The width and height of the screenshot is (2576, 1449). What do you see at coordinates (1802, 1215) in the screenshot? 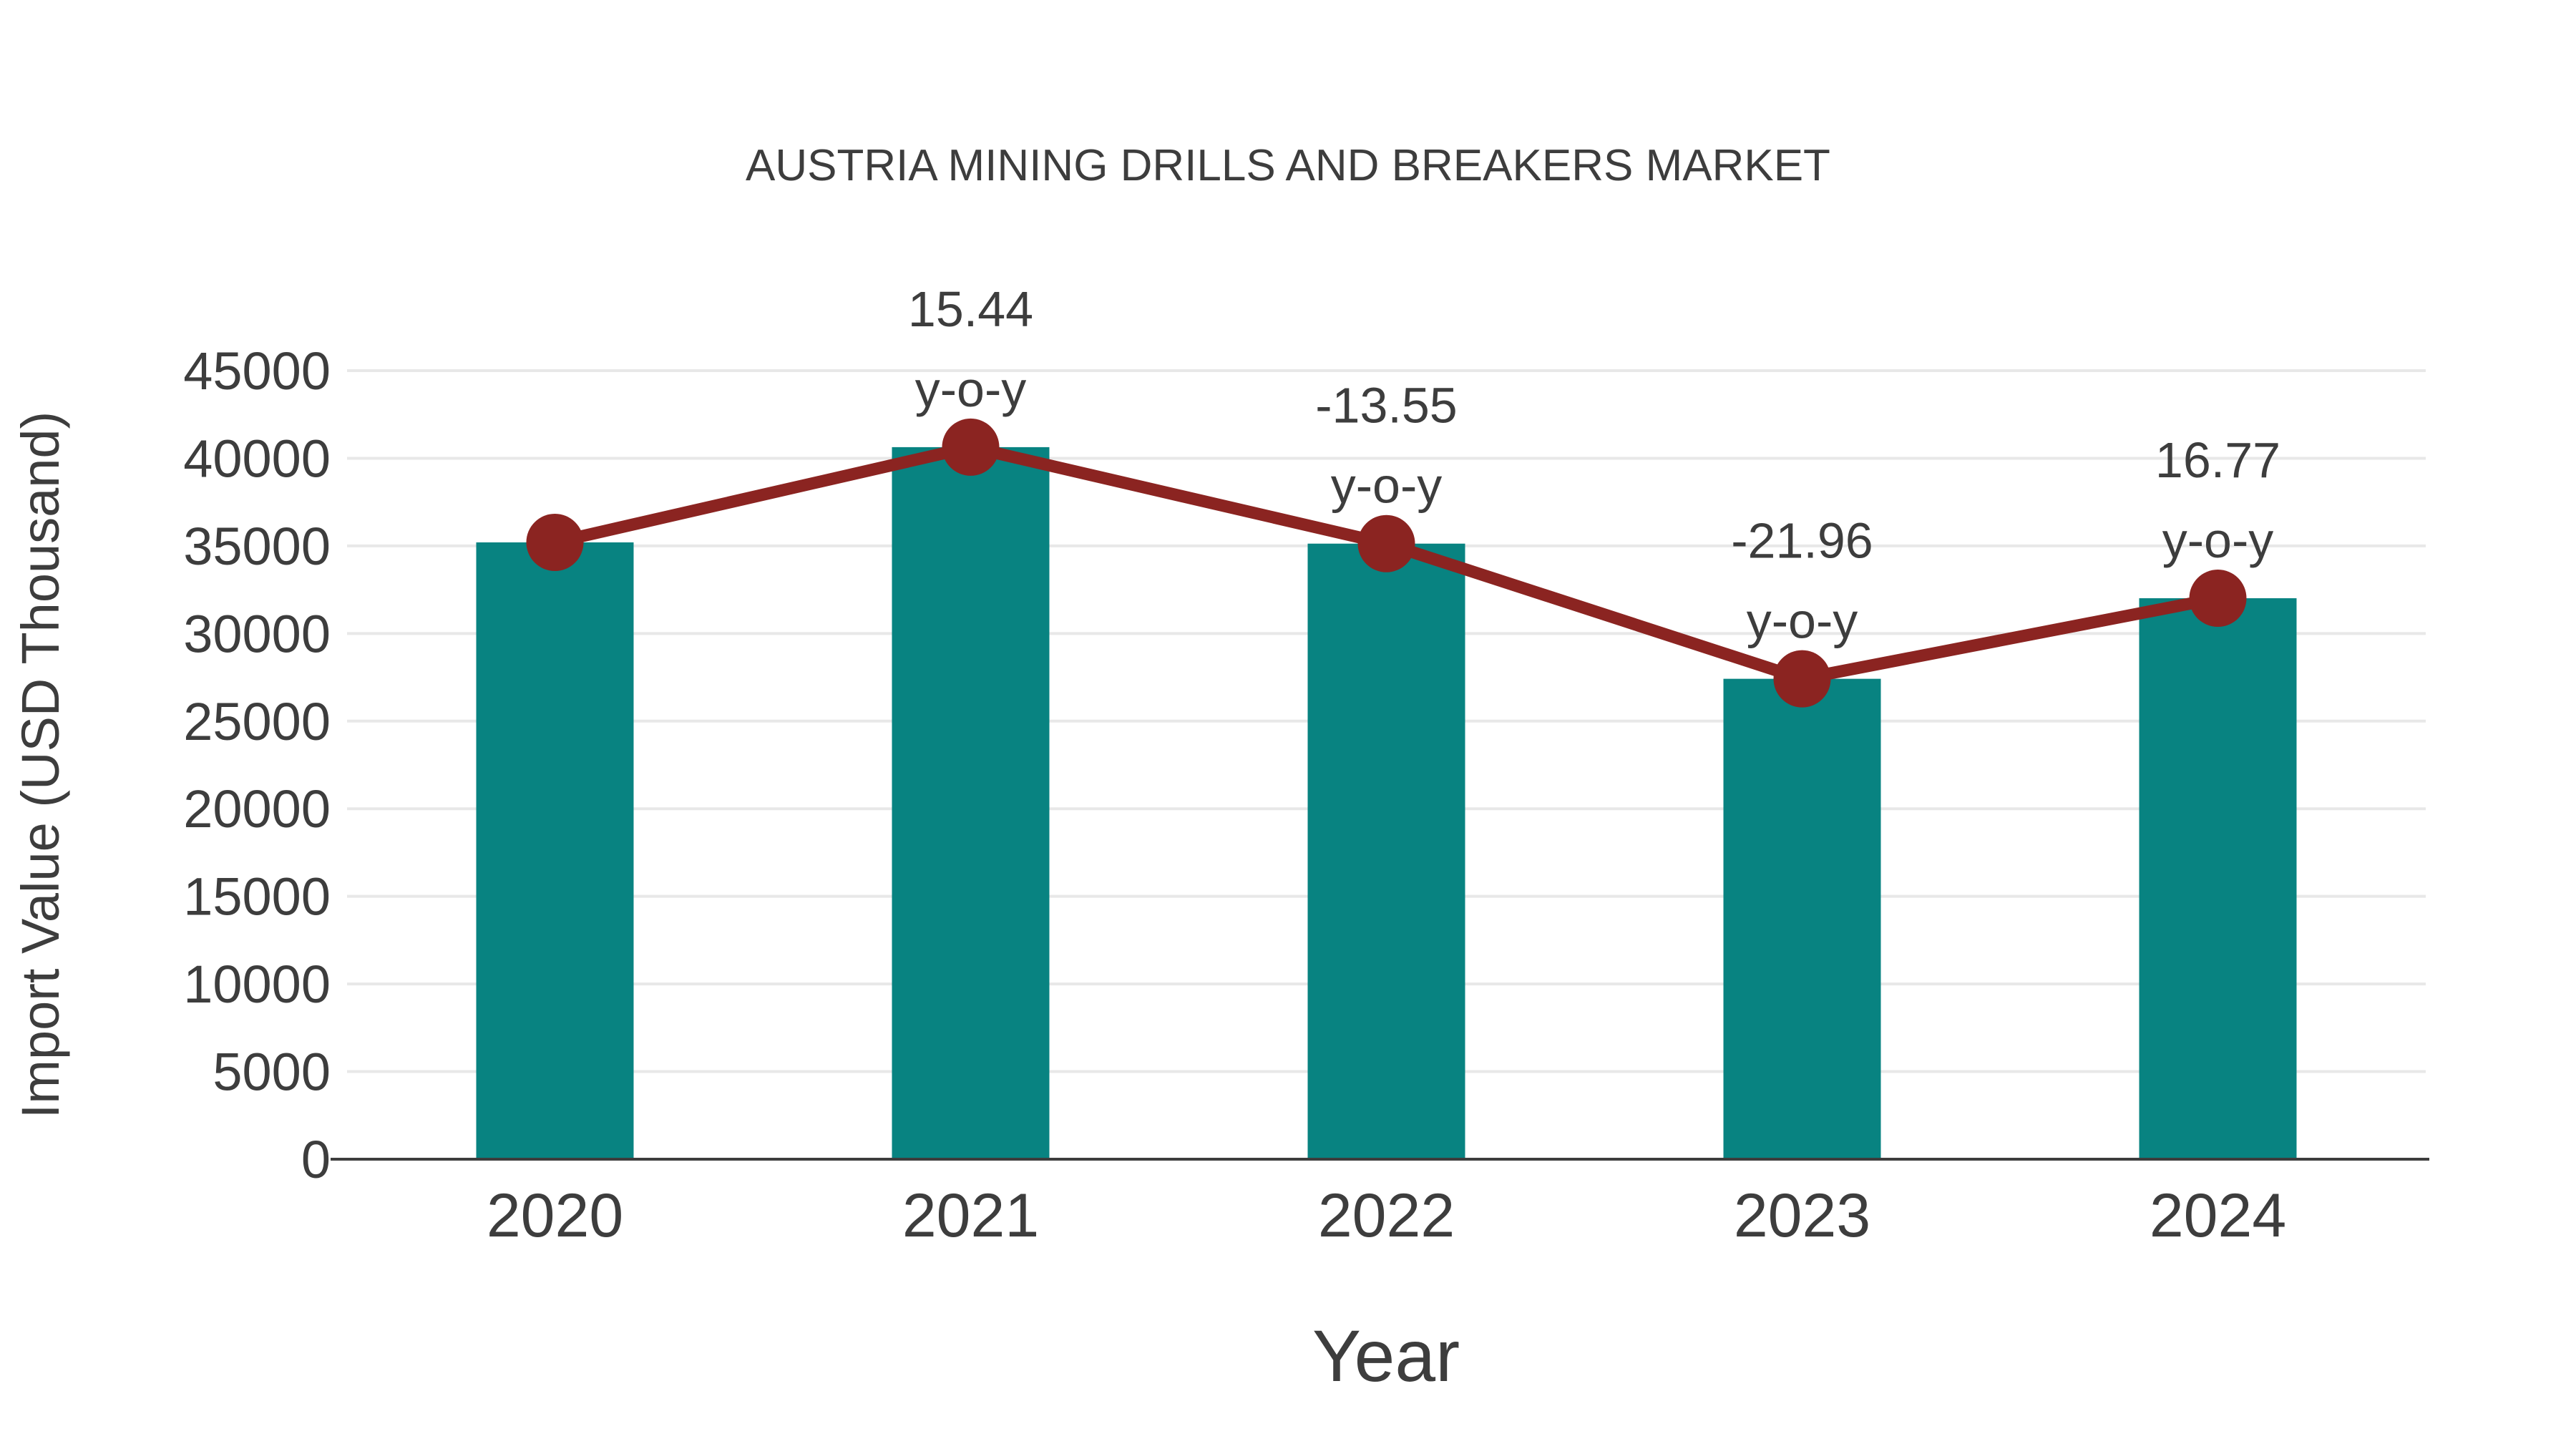
I see `x-tick-label-2023: 2023` at bounding box center [1802, 1215].